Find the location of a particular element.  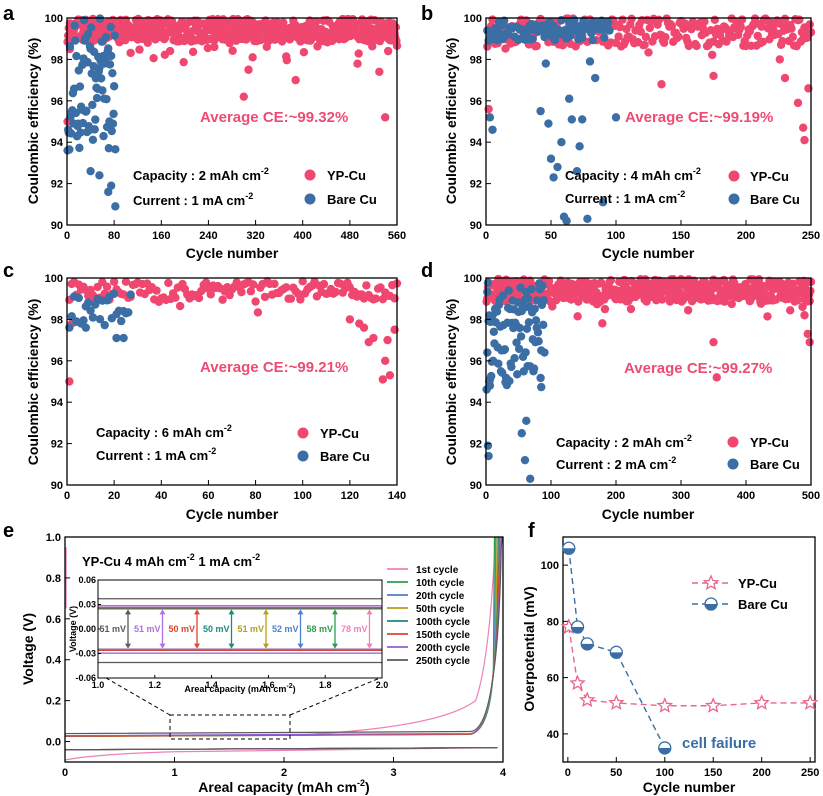

x-tick-label: 50 is located at coordinates (551, 236).